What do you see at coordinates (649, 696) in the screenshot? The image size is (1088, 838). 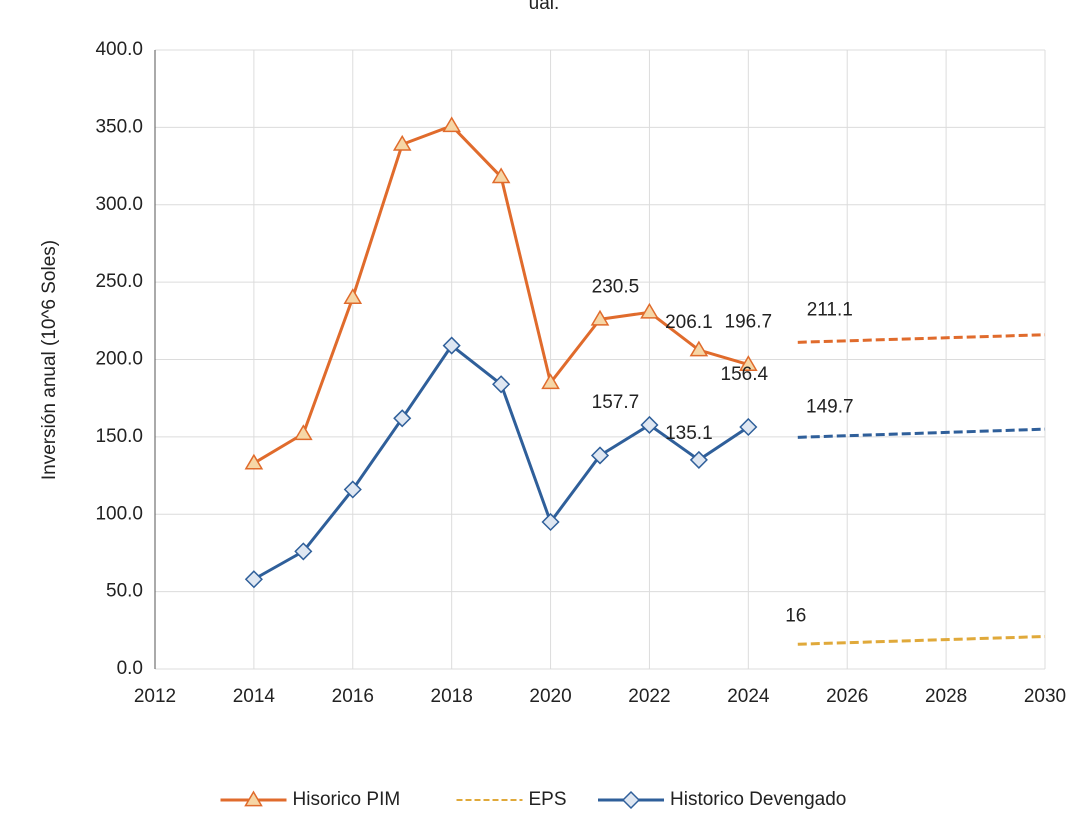 I see `x-tick-label: 2022` at bounding box center [649, 696].